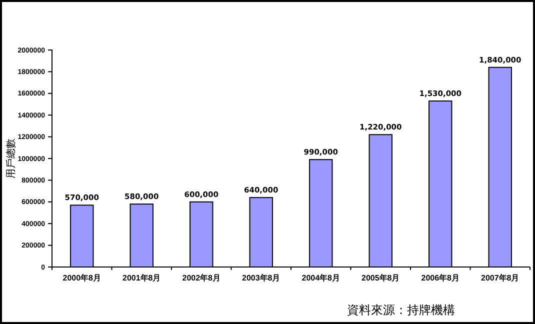 The height and width of the screenshot is (324, 535). Describe the element at coordinates (401, 310) in the screenshot. I see `source-note: 資料來源：持牌機構` at that location.